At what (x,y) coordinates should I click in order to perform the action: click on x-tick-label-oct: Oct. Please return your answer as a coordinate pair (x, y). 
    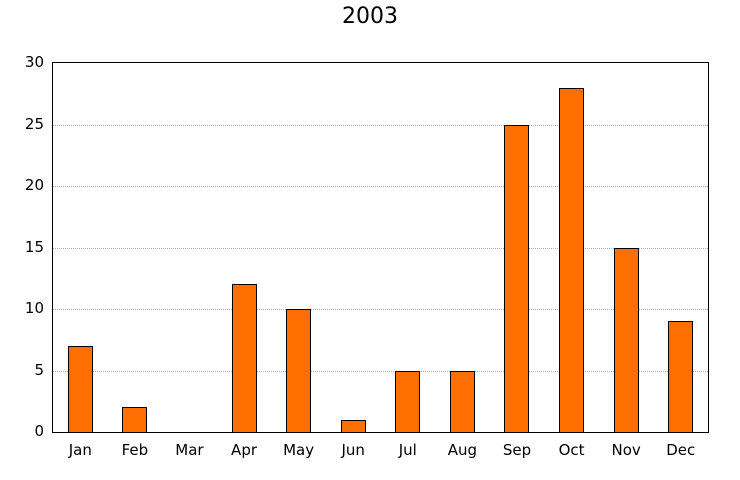
    Looking at the image, I should click on (571, 450).